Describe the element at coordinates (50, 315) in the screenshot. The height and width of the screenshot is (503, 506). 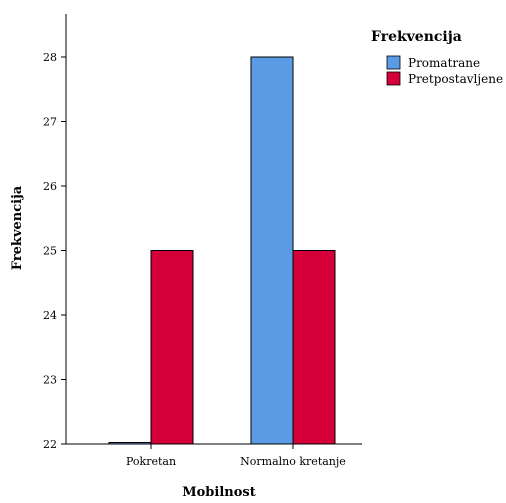
I see `y-tick-label-24: 24` at that location.